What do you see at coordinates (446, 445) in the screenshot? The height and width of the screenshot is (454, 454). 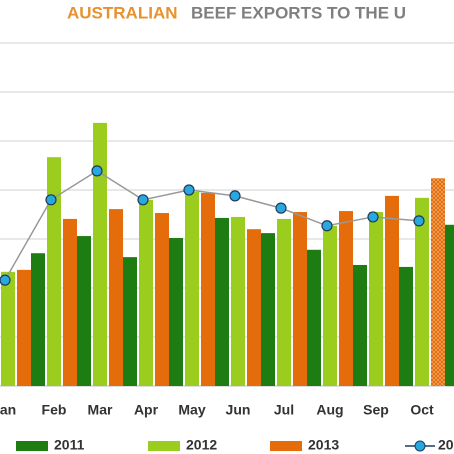 I see `legend-label: 20` at bounding box center [446, 445].